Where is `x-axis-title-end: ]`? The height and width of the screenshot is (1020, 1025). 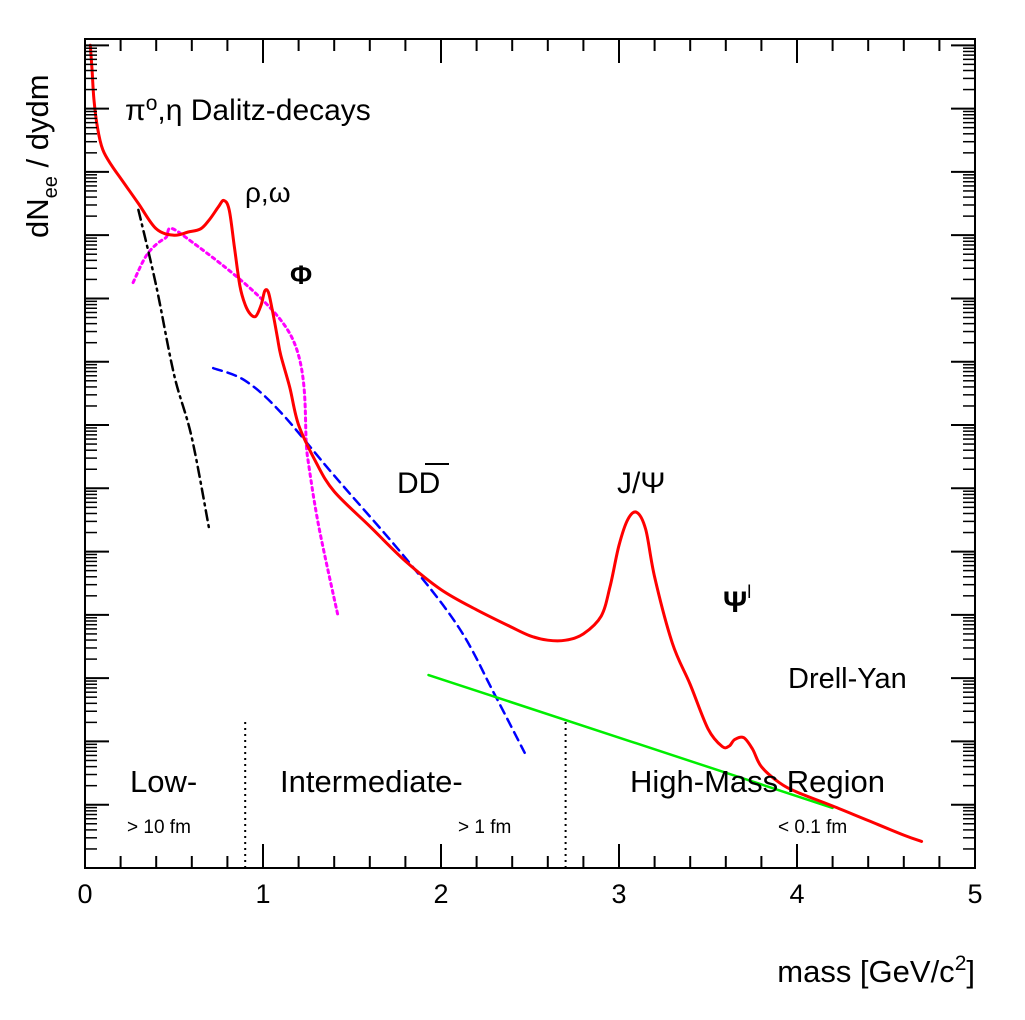 x-axis-title-end: ] is located at coordinates (970, 971).